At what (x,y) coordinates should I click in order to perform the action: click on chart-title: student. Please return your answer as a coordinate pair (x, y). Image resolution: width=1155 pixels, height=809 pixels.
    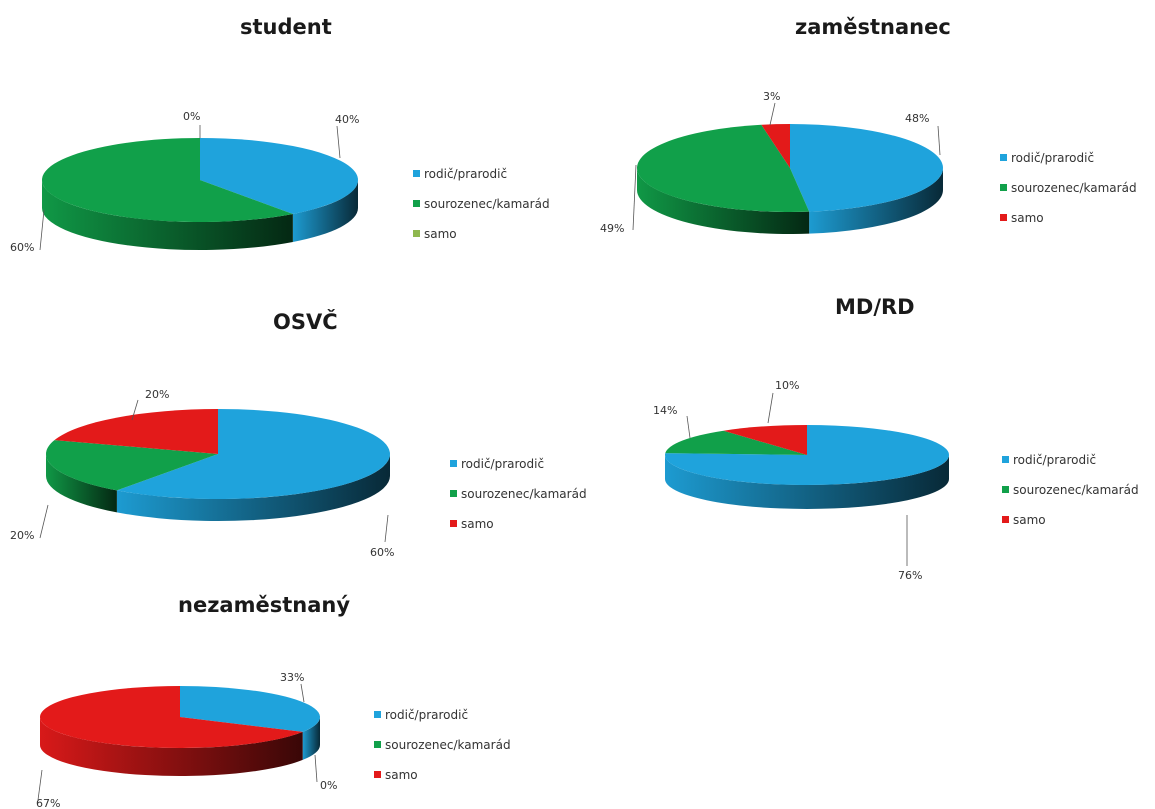
    Looking at the image, I should click on (286, 27).